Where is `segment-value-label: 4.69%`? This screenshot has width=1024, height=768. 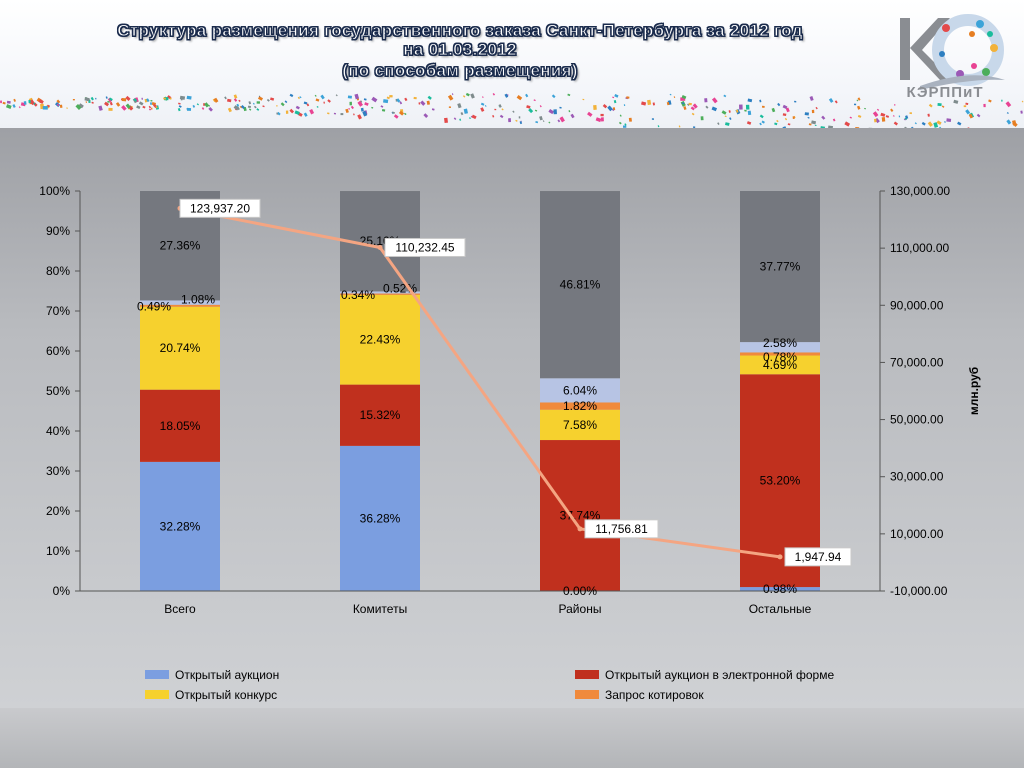
segment-value-label: 4.69% is located at coordinates (780, 365).